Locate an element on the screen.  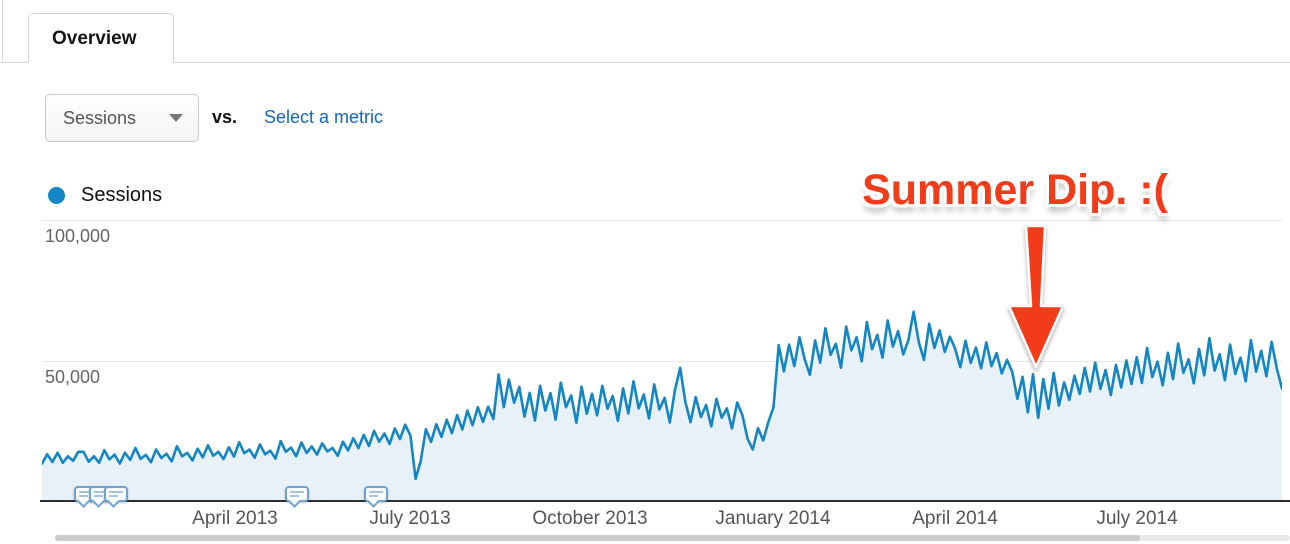
x-axis-label: July 2013 is located at coordinates (410, 518).